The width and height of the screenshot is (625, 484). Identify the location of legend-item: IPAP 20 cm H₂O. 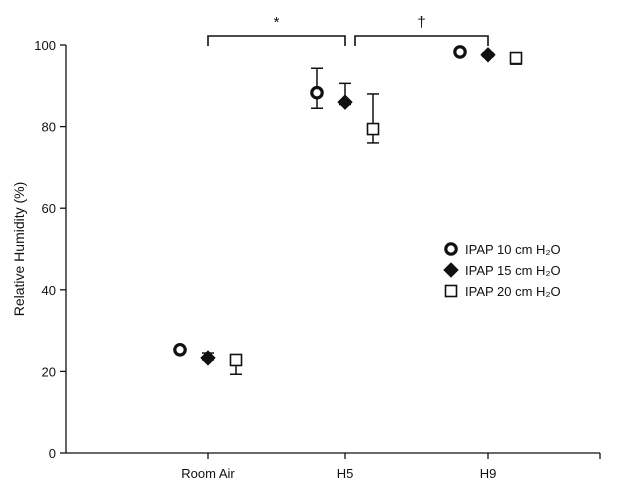
(502, 291).